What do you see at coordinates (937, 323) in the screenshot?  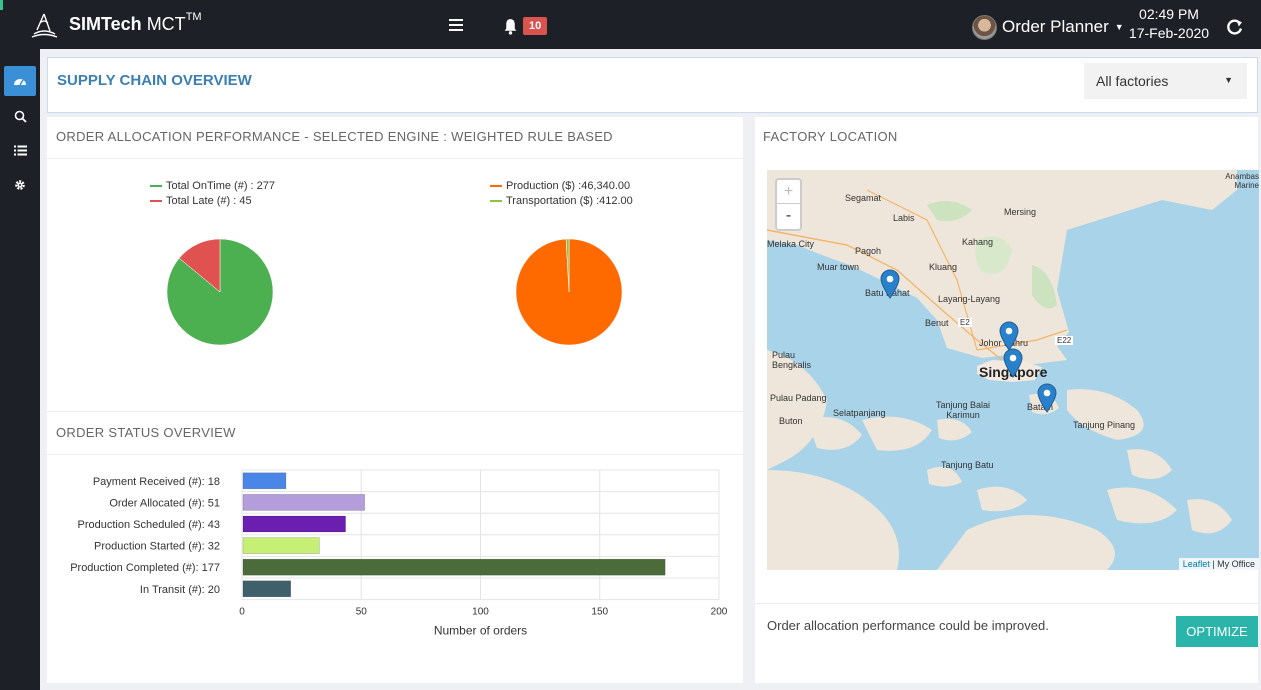 I see `map-label: Benut` at bounding box center [937, 323].